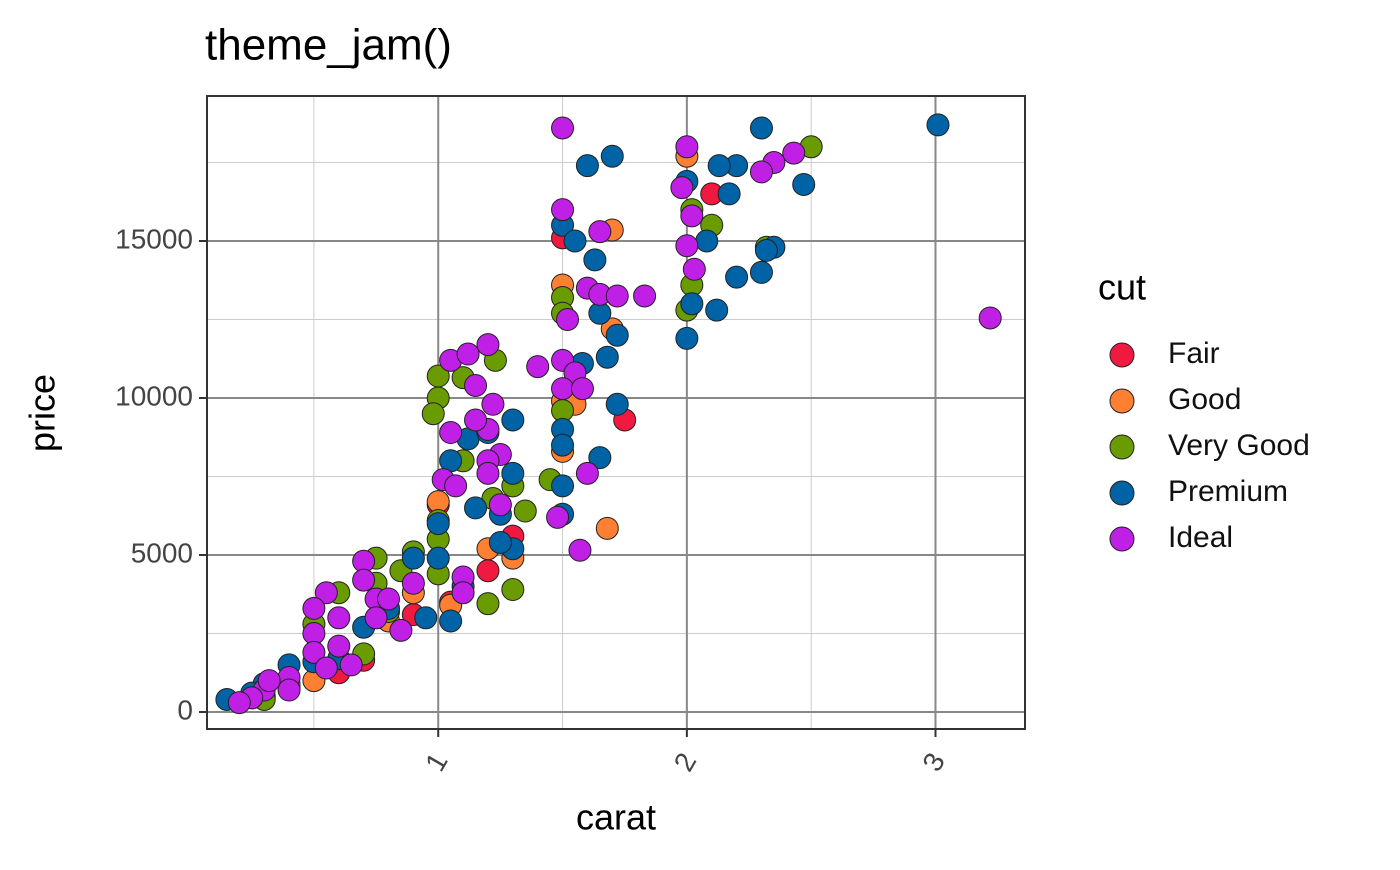 This screenshot has height=870, width=1400. Describe the element at coordinates (1200, 537) in the screenshot. I see `legend-label: Ideal` at that location.